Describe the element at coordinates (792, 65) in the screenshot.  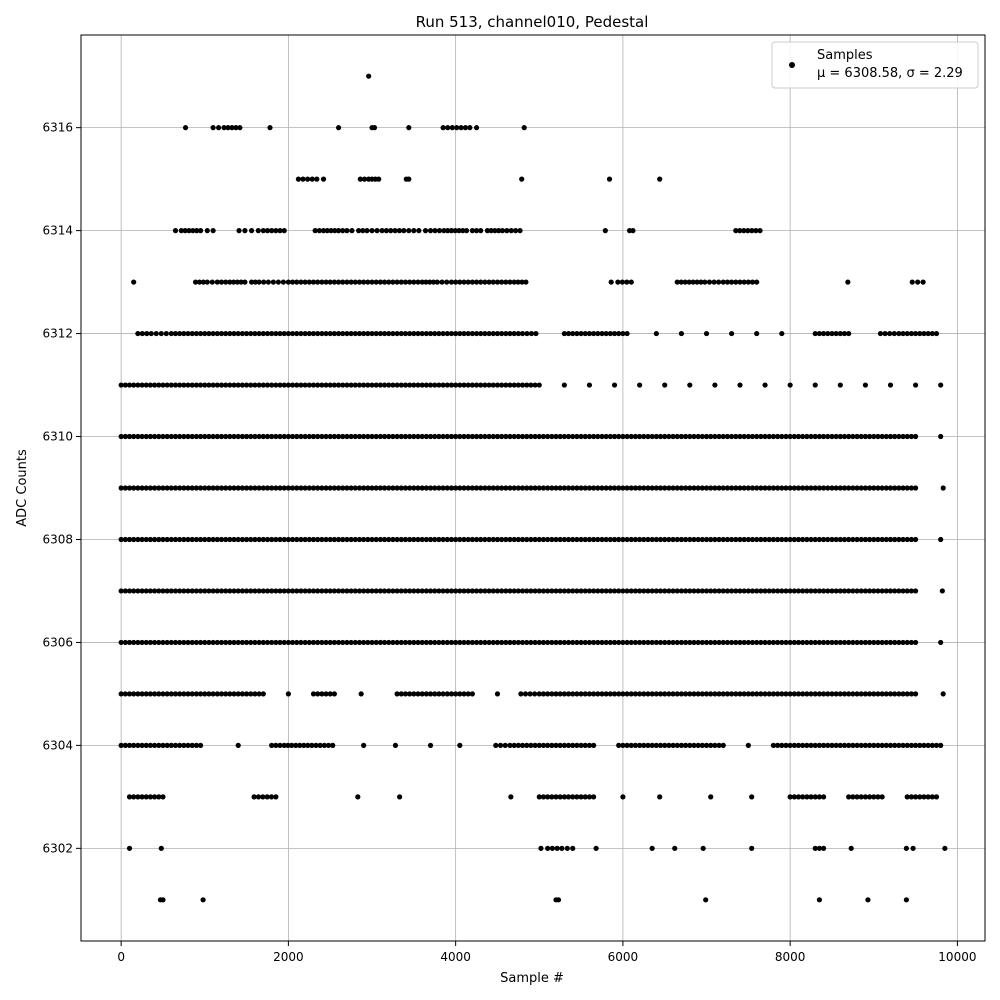
I see `legend-marker` at that location.